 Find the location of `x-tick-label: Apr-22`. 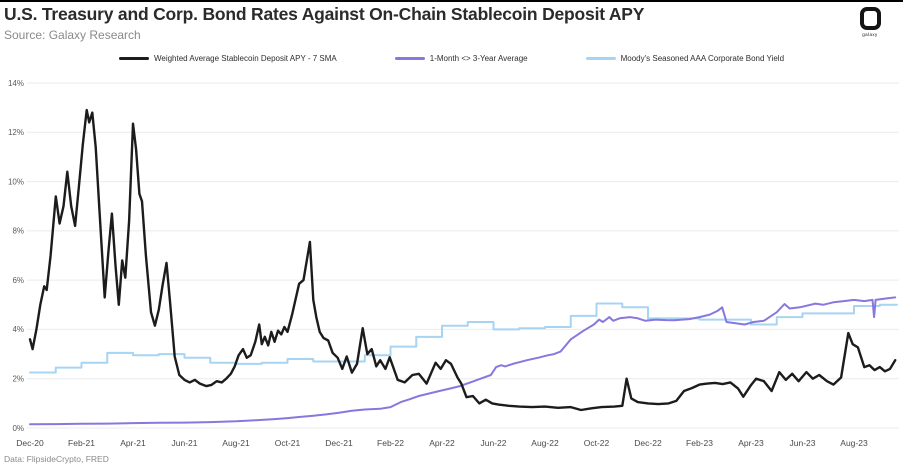

x-tick-label: Apr-22 is located at coordinates (442, 443).